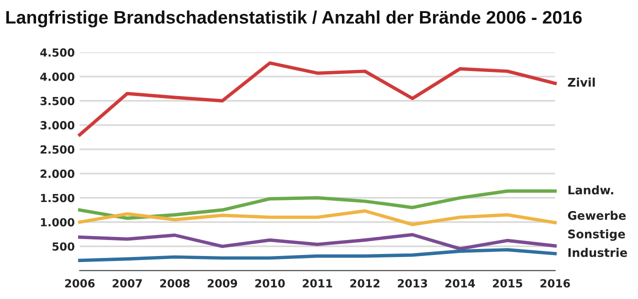  Describe the element at coordinates (57, 125) in the screenshot. I see `y-tick-label: 3.000` at that location.